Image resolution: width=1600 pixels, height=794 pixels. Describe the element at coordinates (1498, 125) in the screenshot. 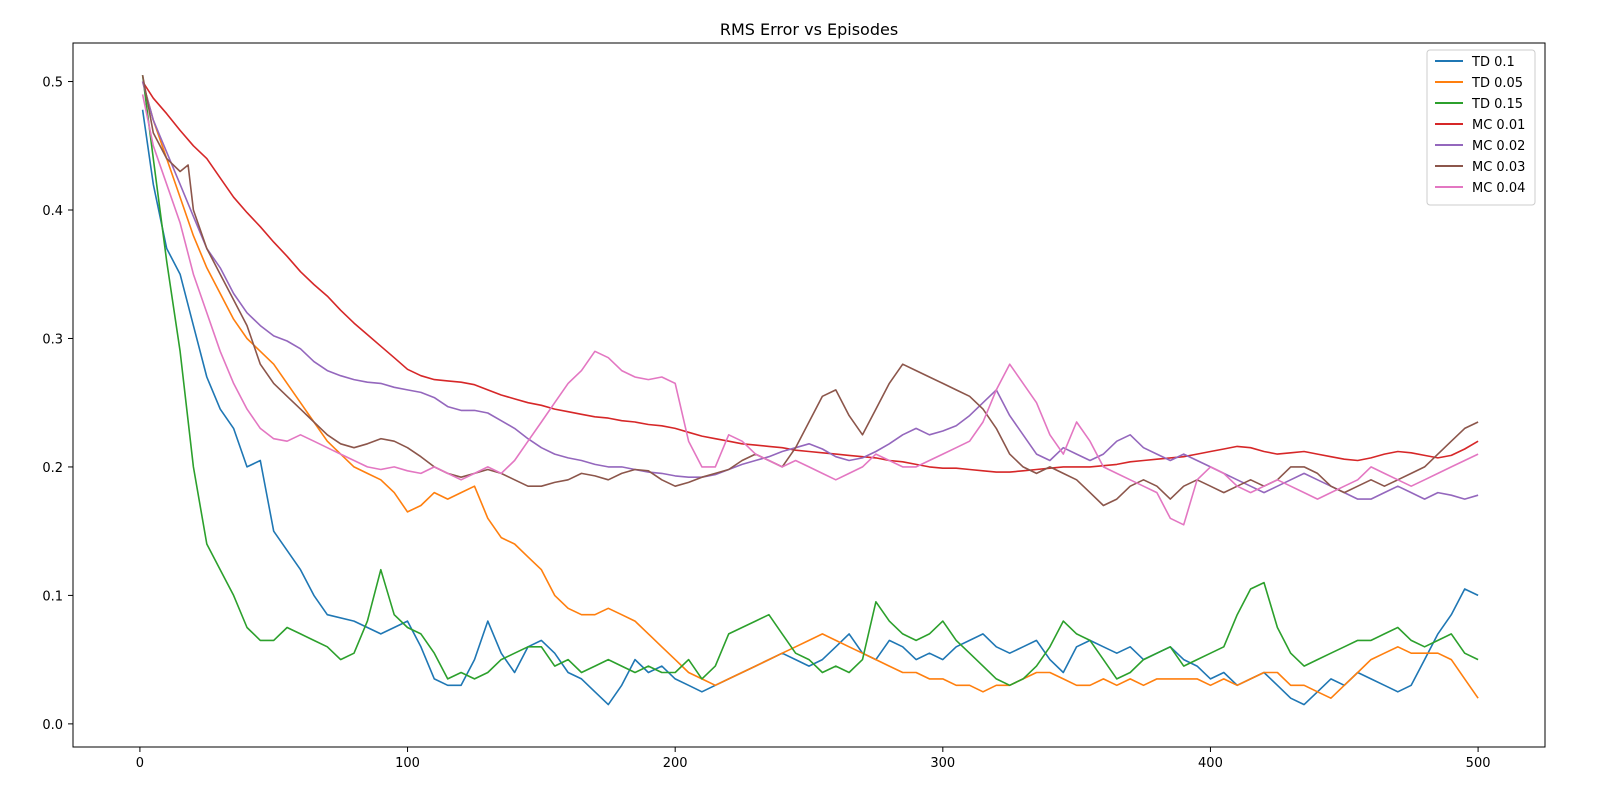

I see `legend-label: MC 0.01` at that location.